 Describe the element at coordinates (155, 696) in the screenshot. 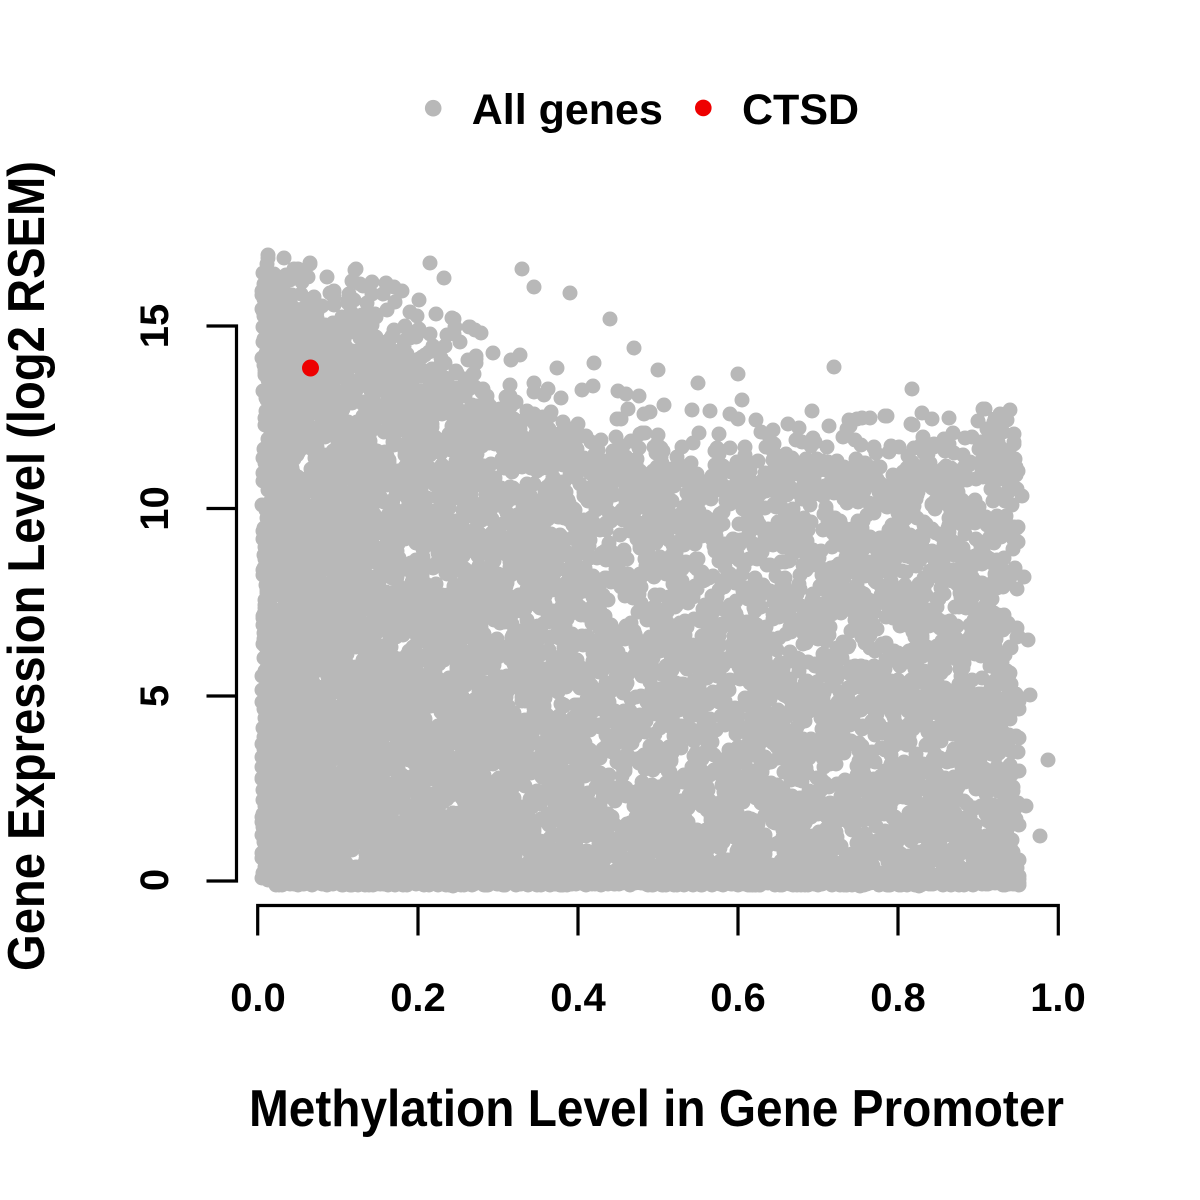

I see `svg-text: 5` at that location.